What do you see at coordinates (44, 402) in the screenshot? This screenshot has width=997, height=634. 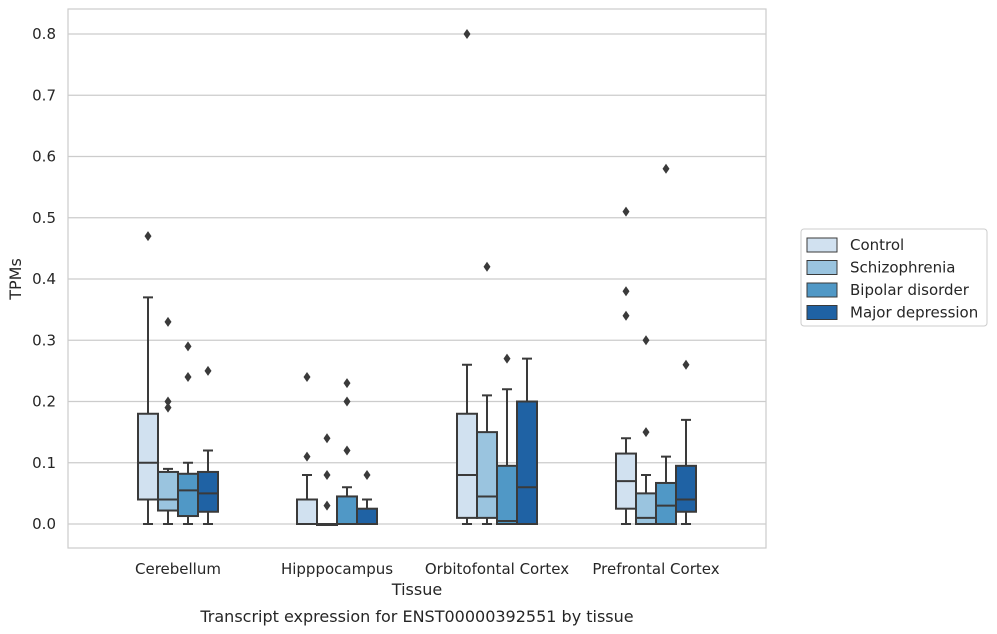 I see `y-tick-label: 0.2` at bounding box center [44, 402].